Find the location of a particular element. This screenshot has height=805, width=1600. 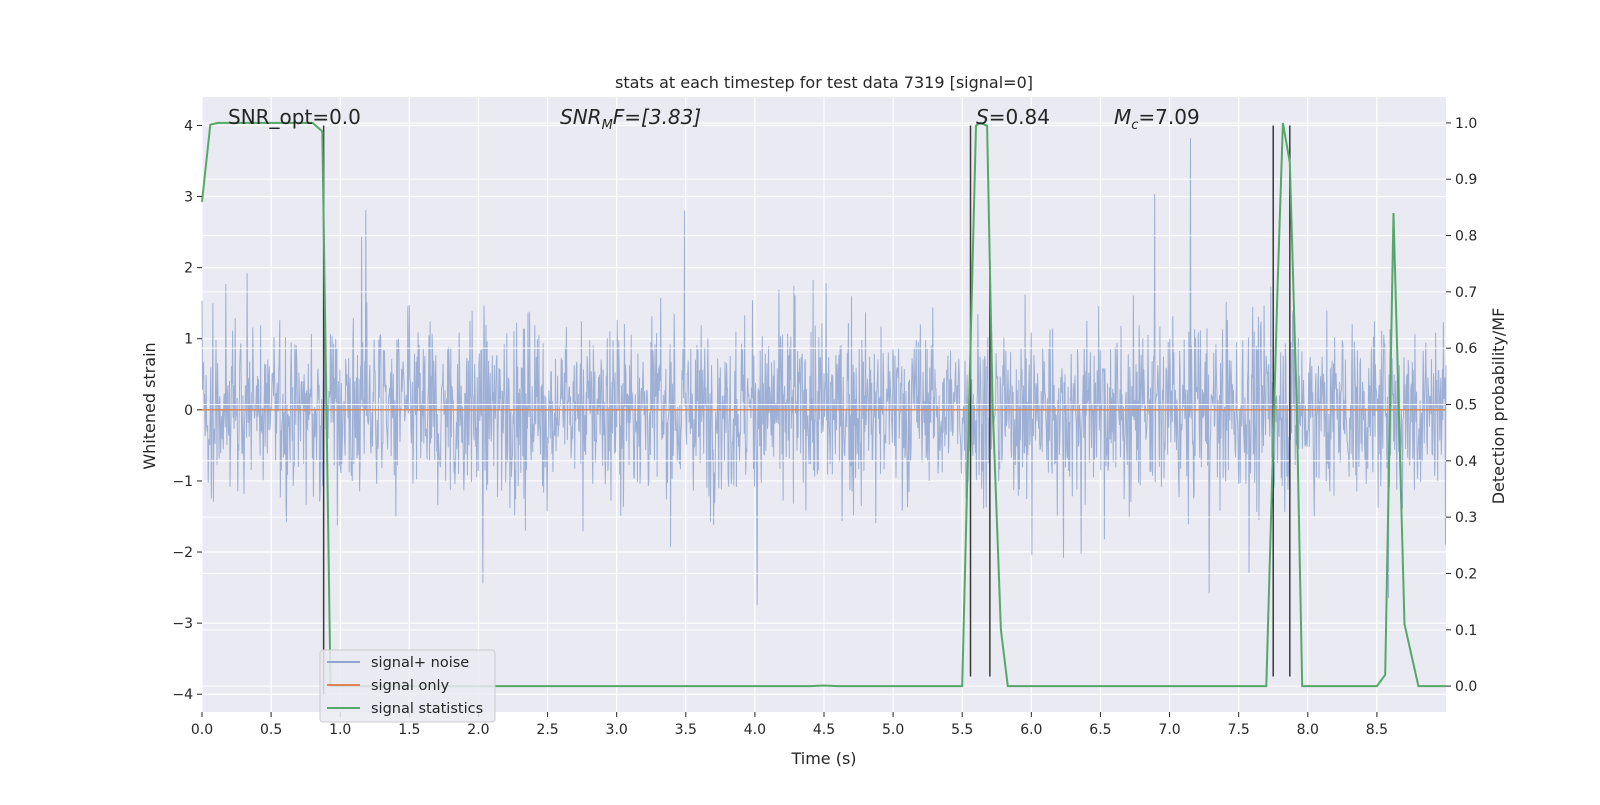

x-tick-label: 0.0 is located at coordinates (202, 730).